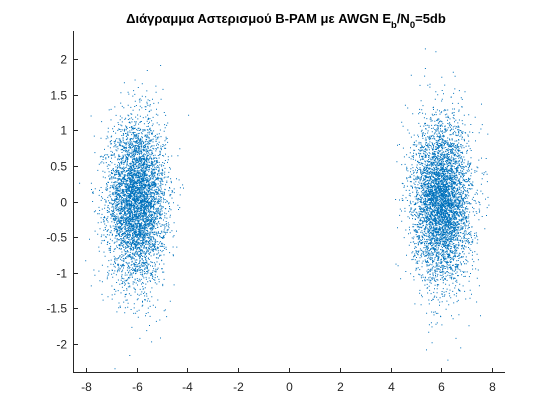  What do you see at coordinates (340, 387) in the screenshot?
I see `x-tick-label: 2` at bounding box center [340, 387].